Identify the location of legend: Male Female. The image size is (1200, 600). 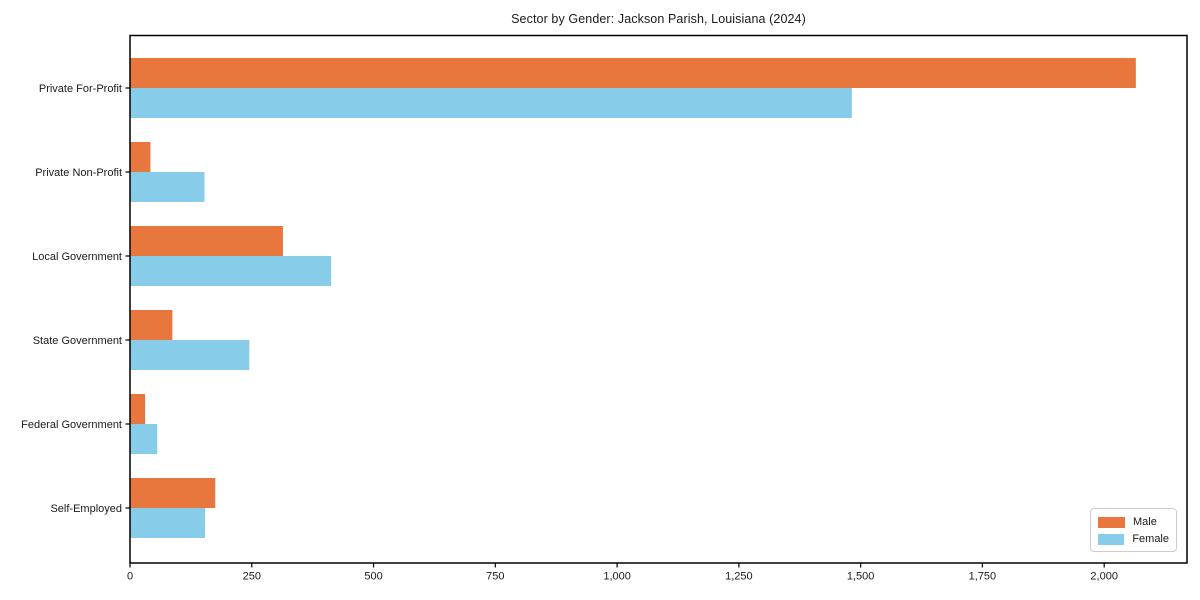
(1133, 530).